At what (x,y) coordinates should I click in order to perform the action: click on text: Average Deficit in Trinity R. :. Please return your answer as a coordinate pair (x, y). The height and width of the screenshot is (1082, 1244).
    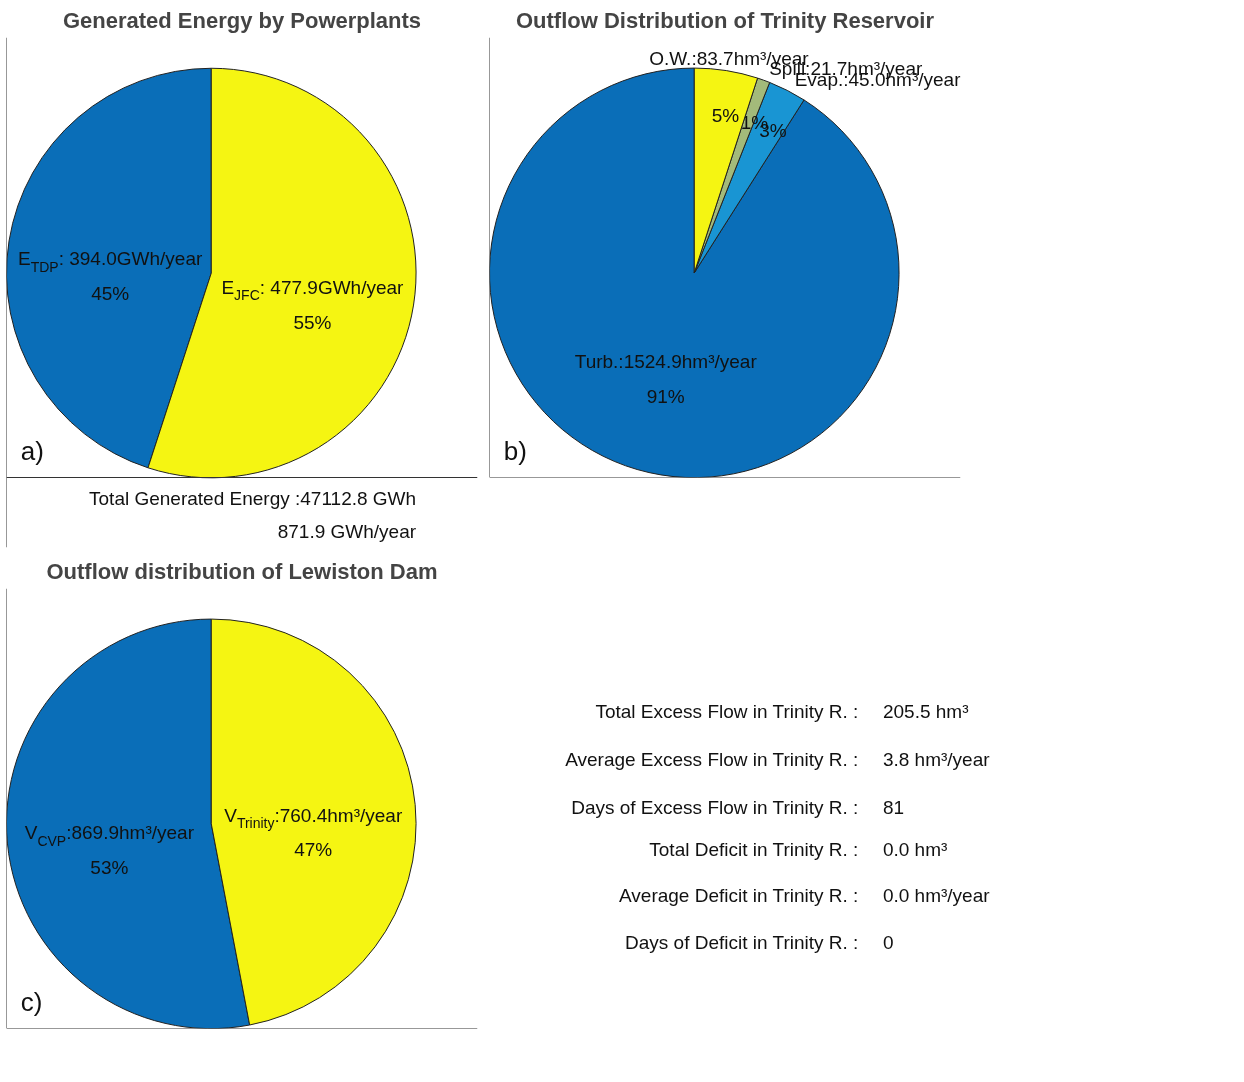
    Looking at the image, I should click on (739, 896).